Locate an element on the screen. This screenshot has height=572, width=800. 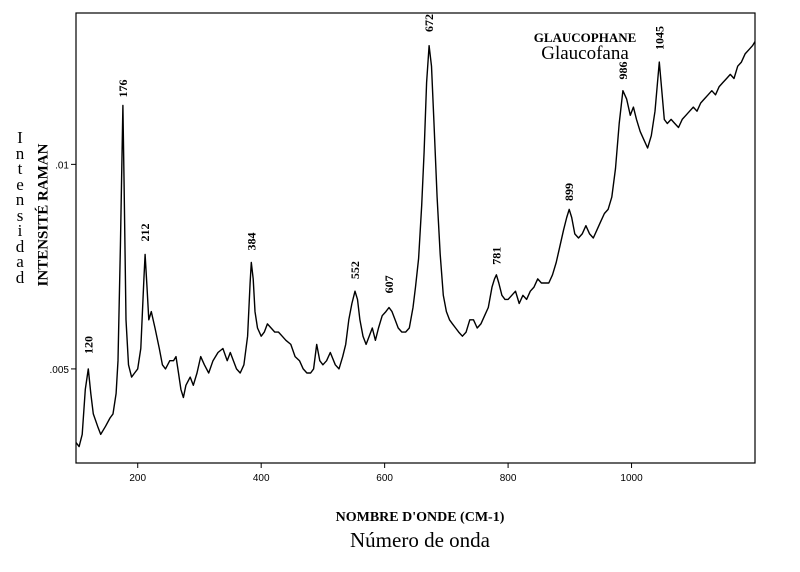
peak-label: 1045 is located at coordinates (659, 38).